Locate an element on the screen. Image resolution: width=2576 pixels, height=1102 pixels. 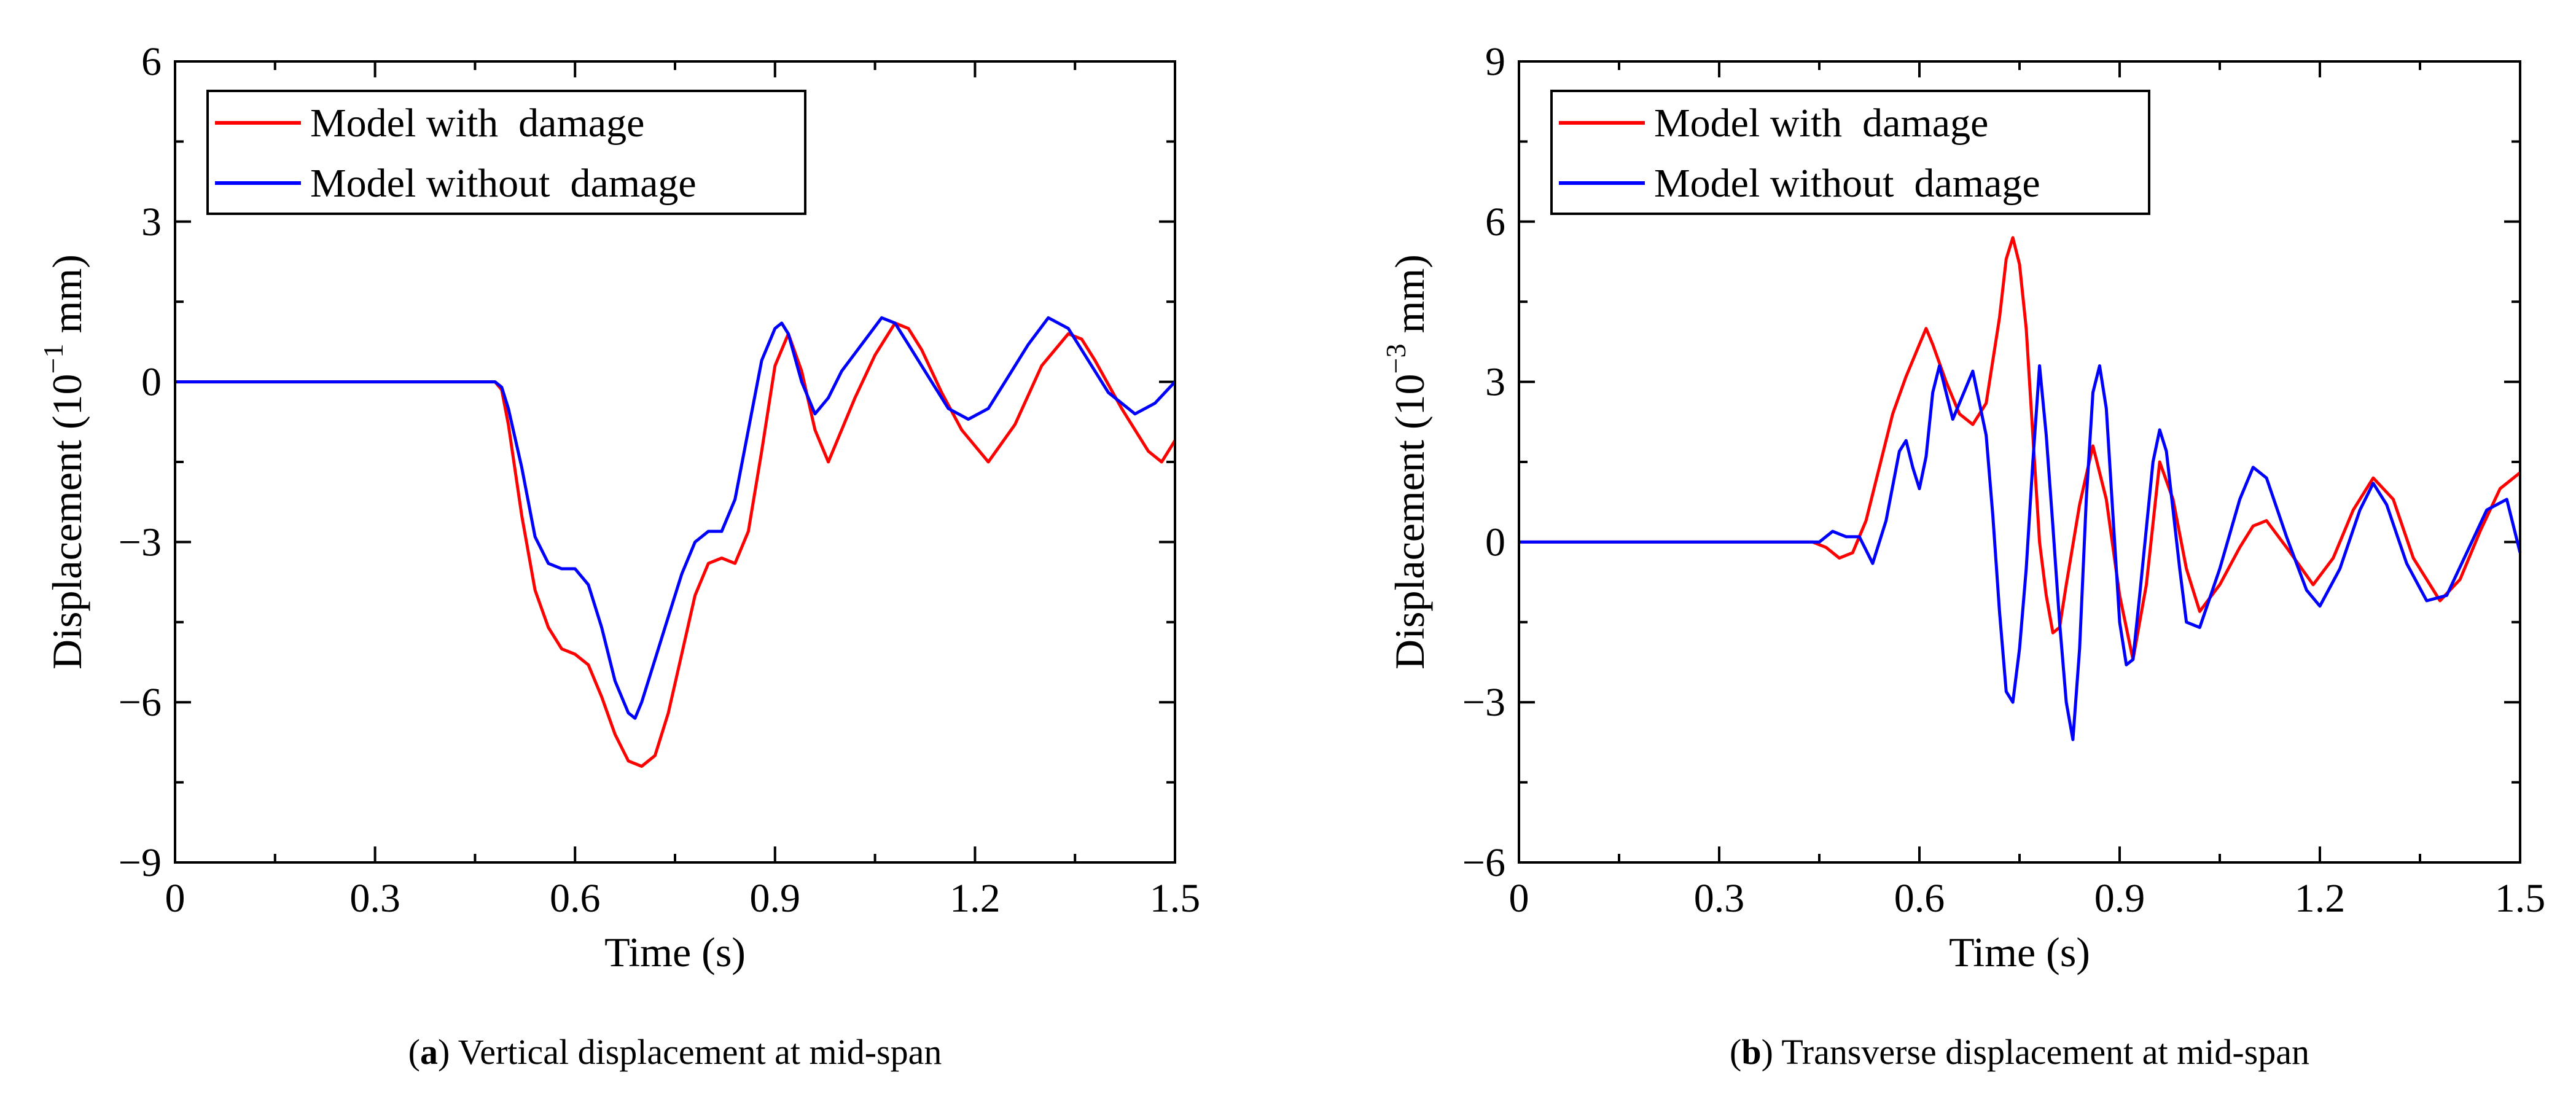
panel-b-legend-label-without-damage: Model without damage is located at coordinates (1847, 183).